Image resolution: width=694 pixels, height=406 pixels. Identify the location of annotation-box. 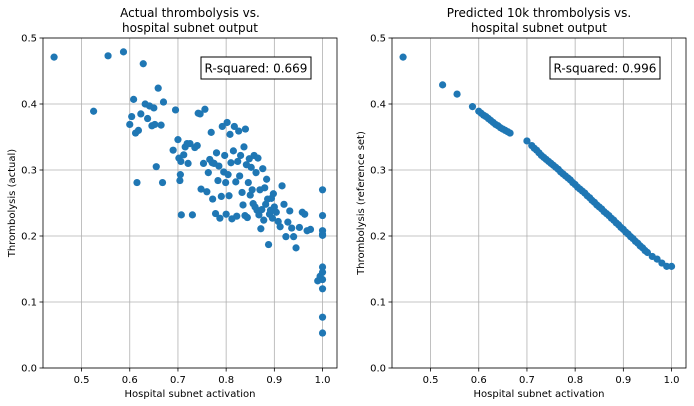
(256, 68).